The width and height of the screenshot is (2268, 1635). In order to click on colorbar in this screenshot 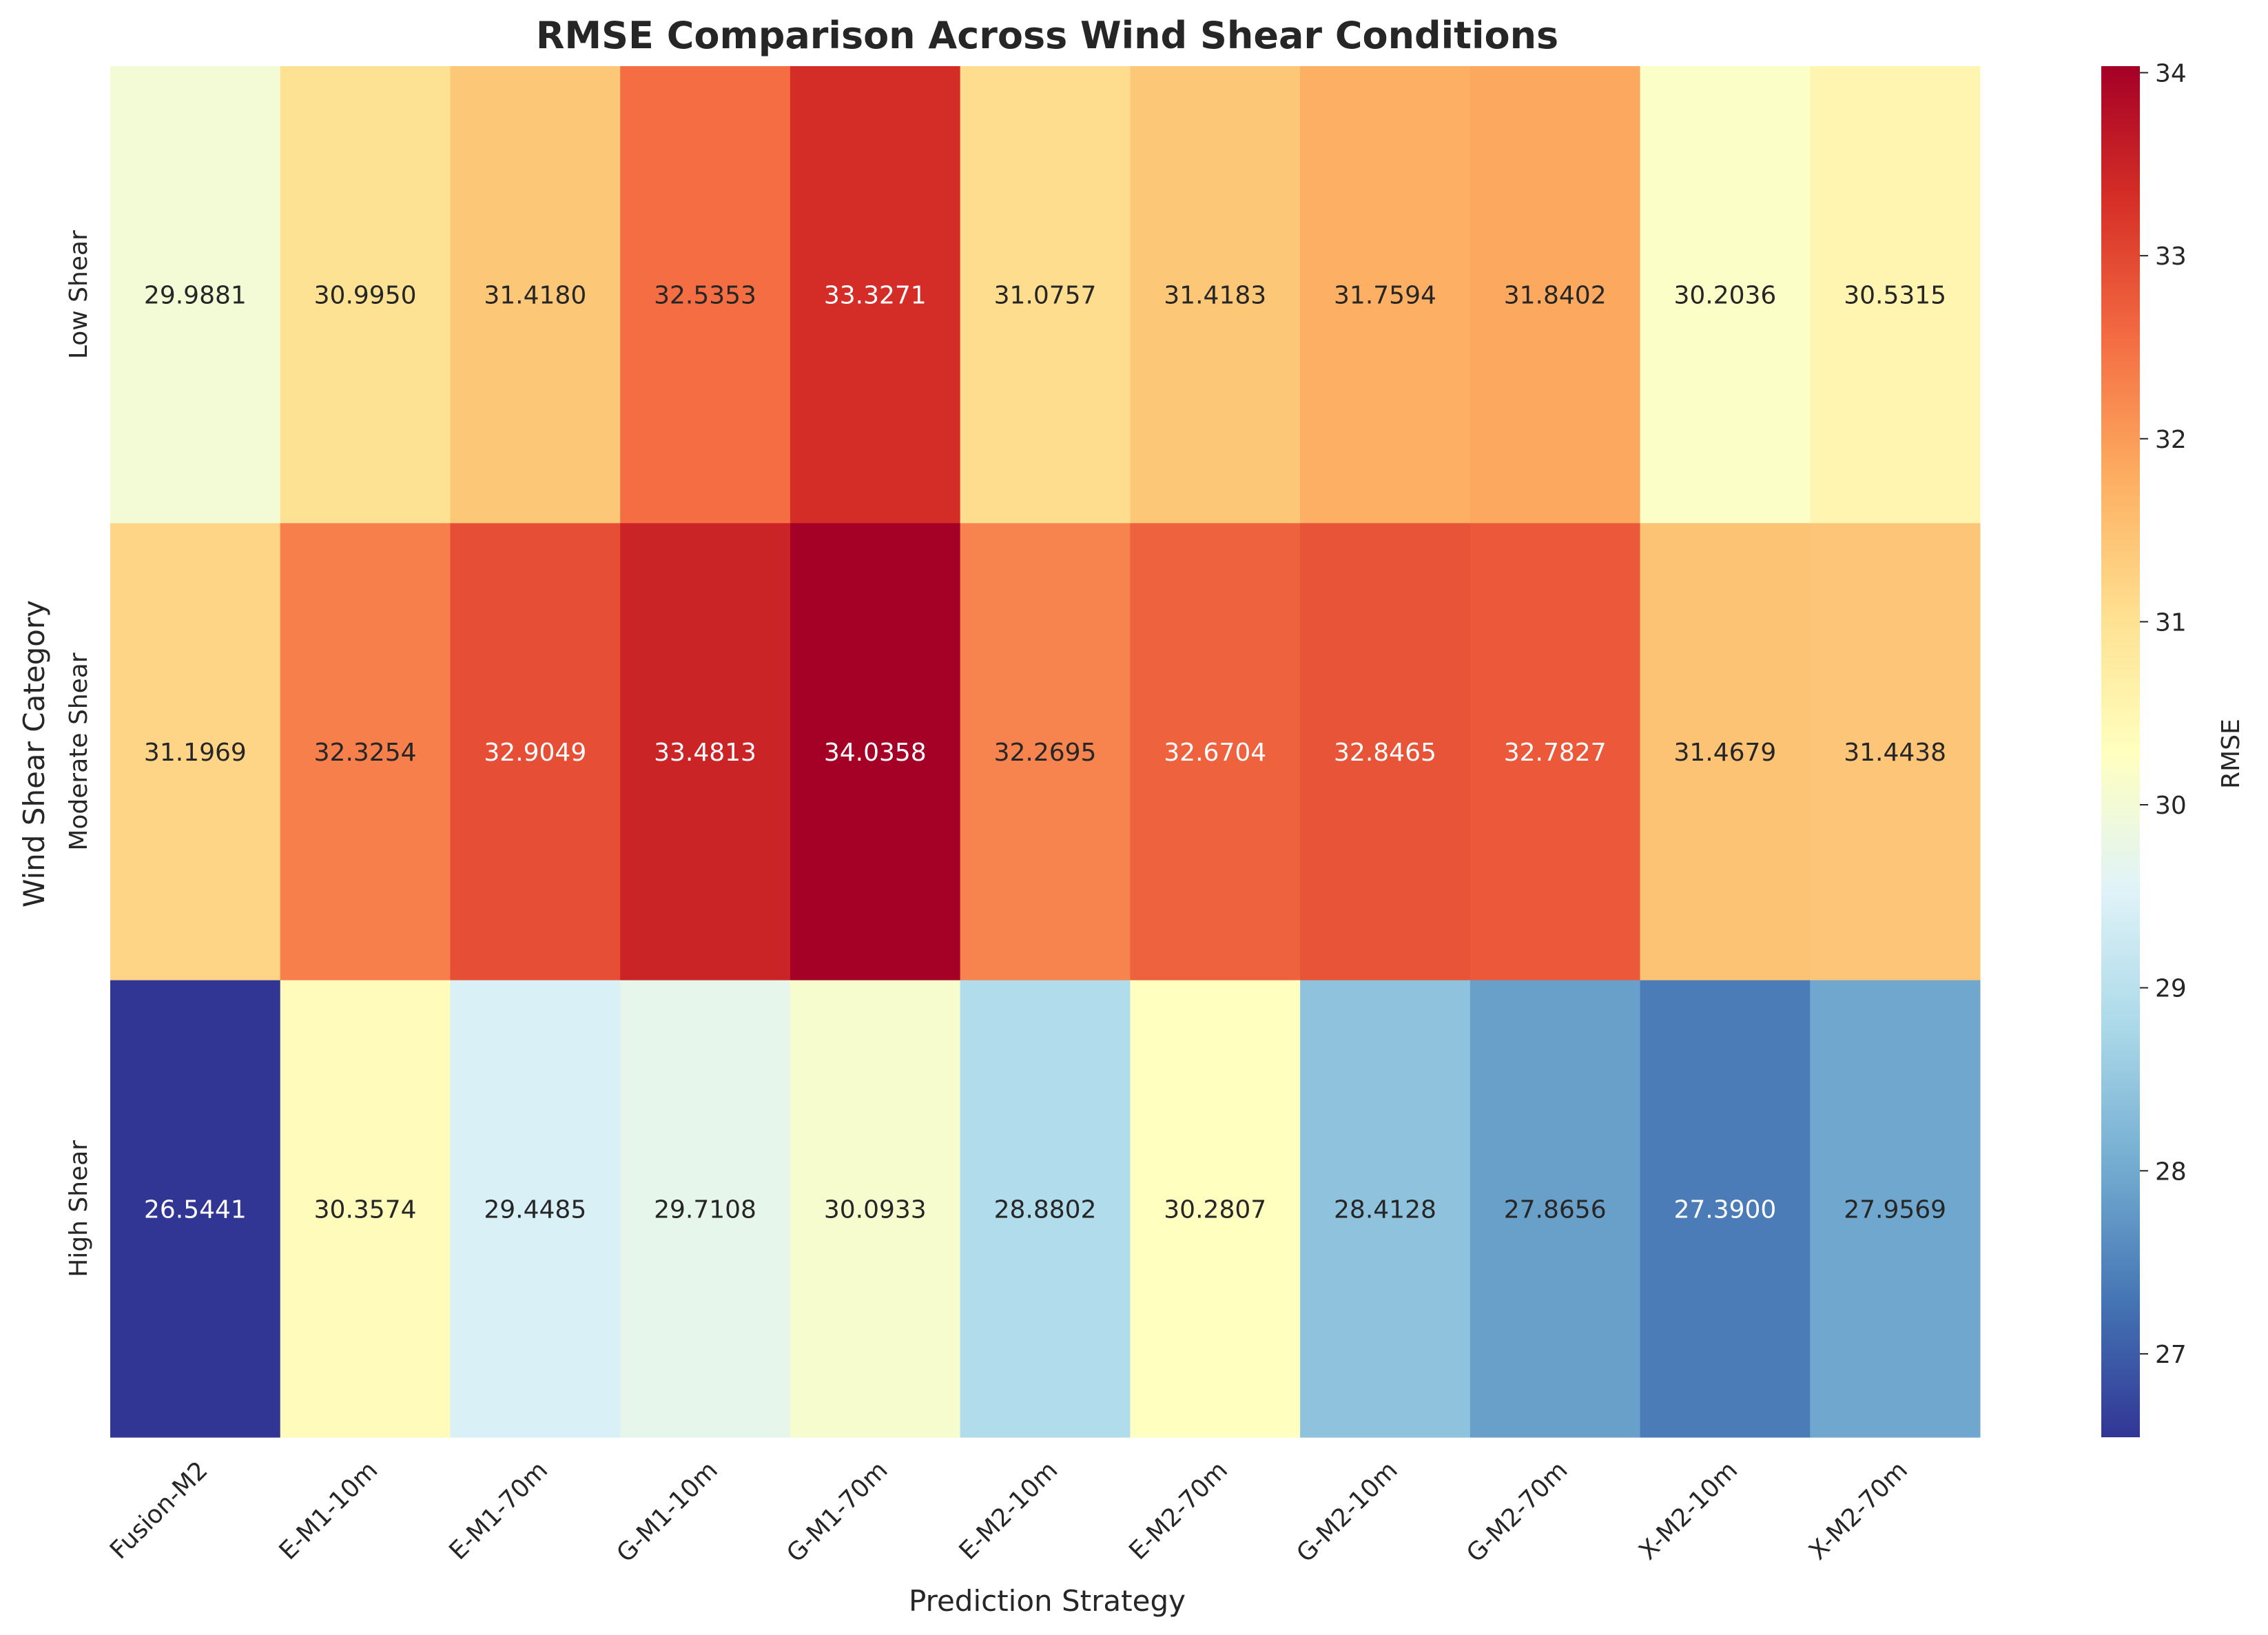, I will do `click(2120, 751)`.